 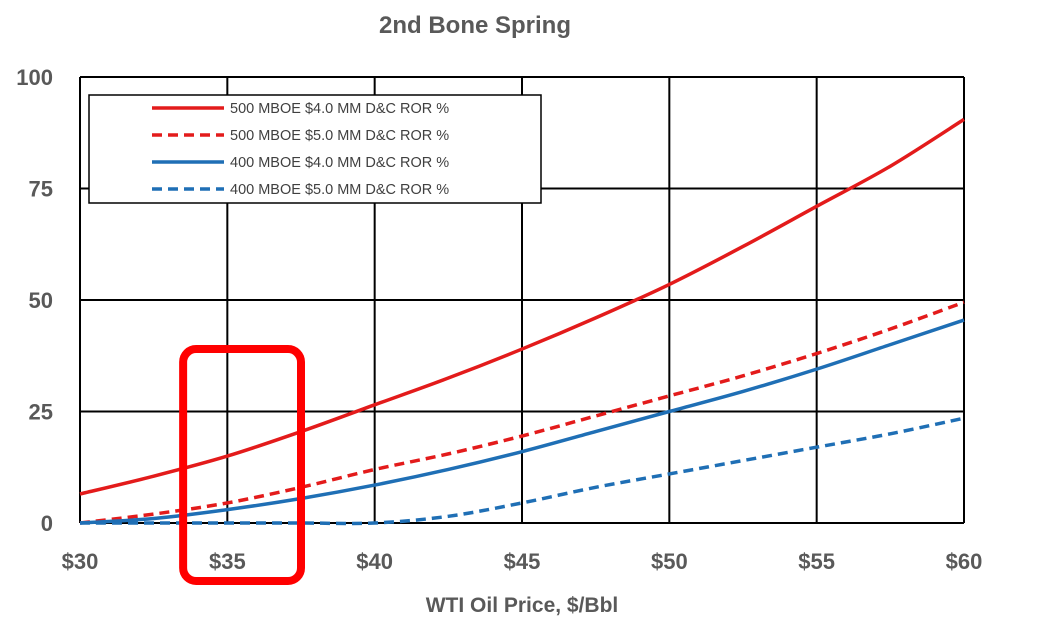 I want to click on y-tick-label: 100, so click(x=34, y=77).